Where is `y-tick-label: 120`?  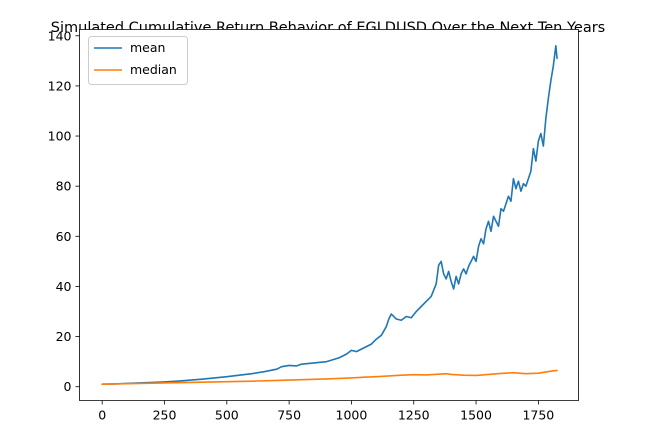
y-tick-label: 120 is located at coordinates (60, 85).